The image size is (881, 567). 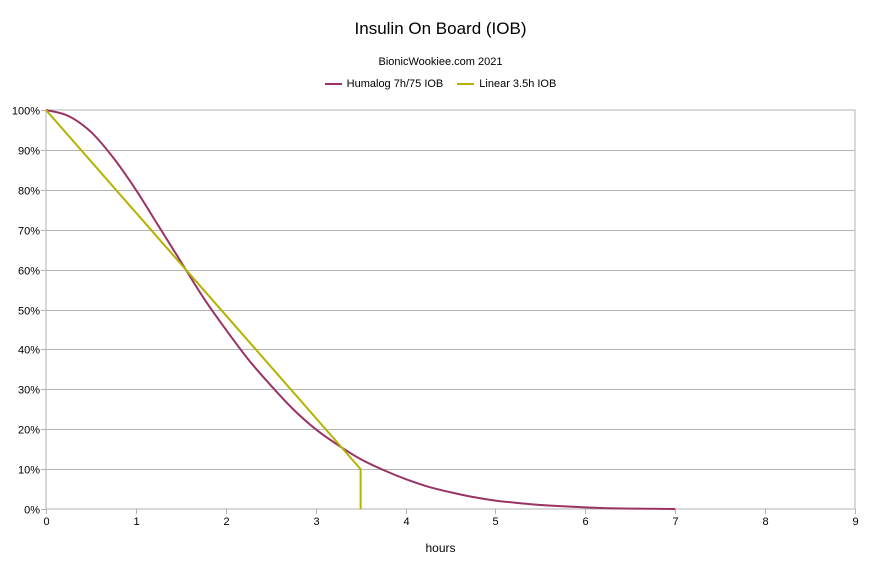 What do you see at coordinates (29, 232) in the screenshot?
I see `y-tick-label: 70%` at bounding box center [29, 232].